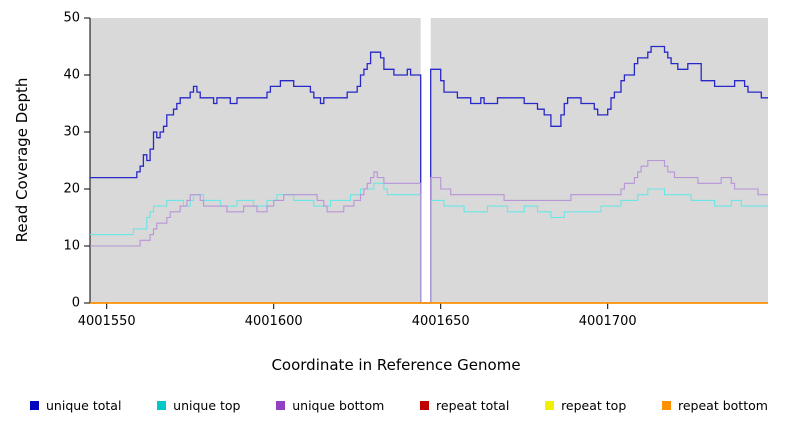  What do you see at coordinates (441, 321) in the screenshot?
I see `x-tick-label: 4001650` at bounding box center [441, 321].